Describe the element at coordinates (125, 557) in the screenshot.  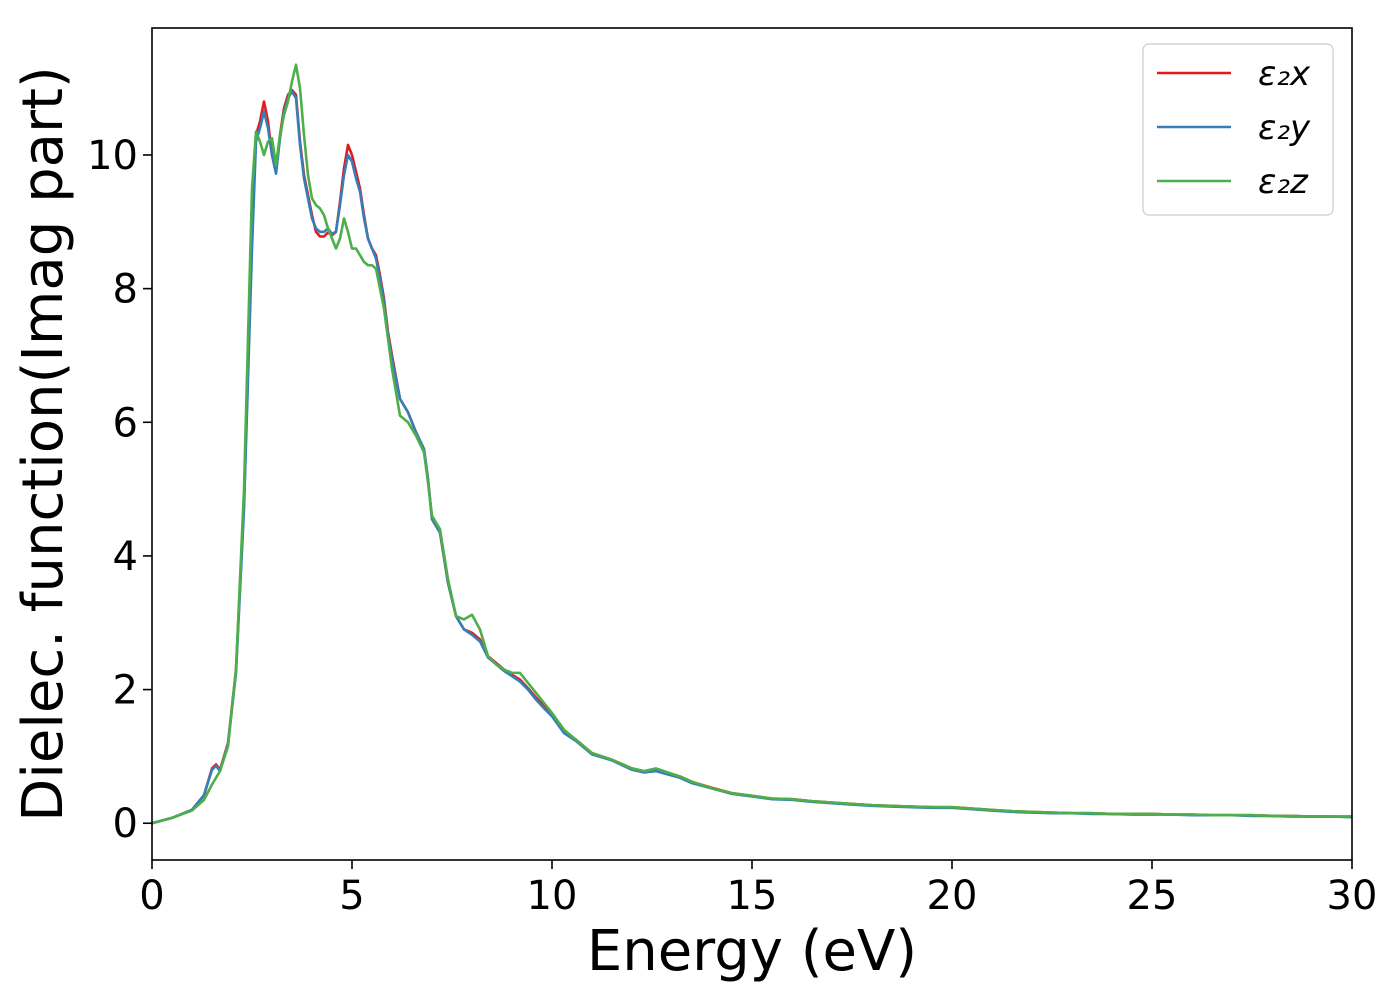
I see `y-tick-label: 4` at that location.